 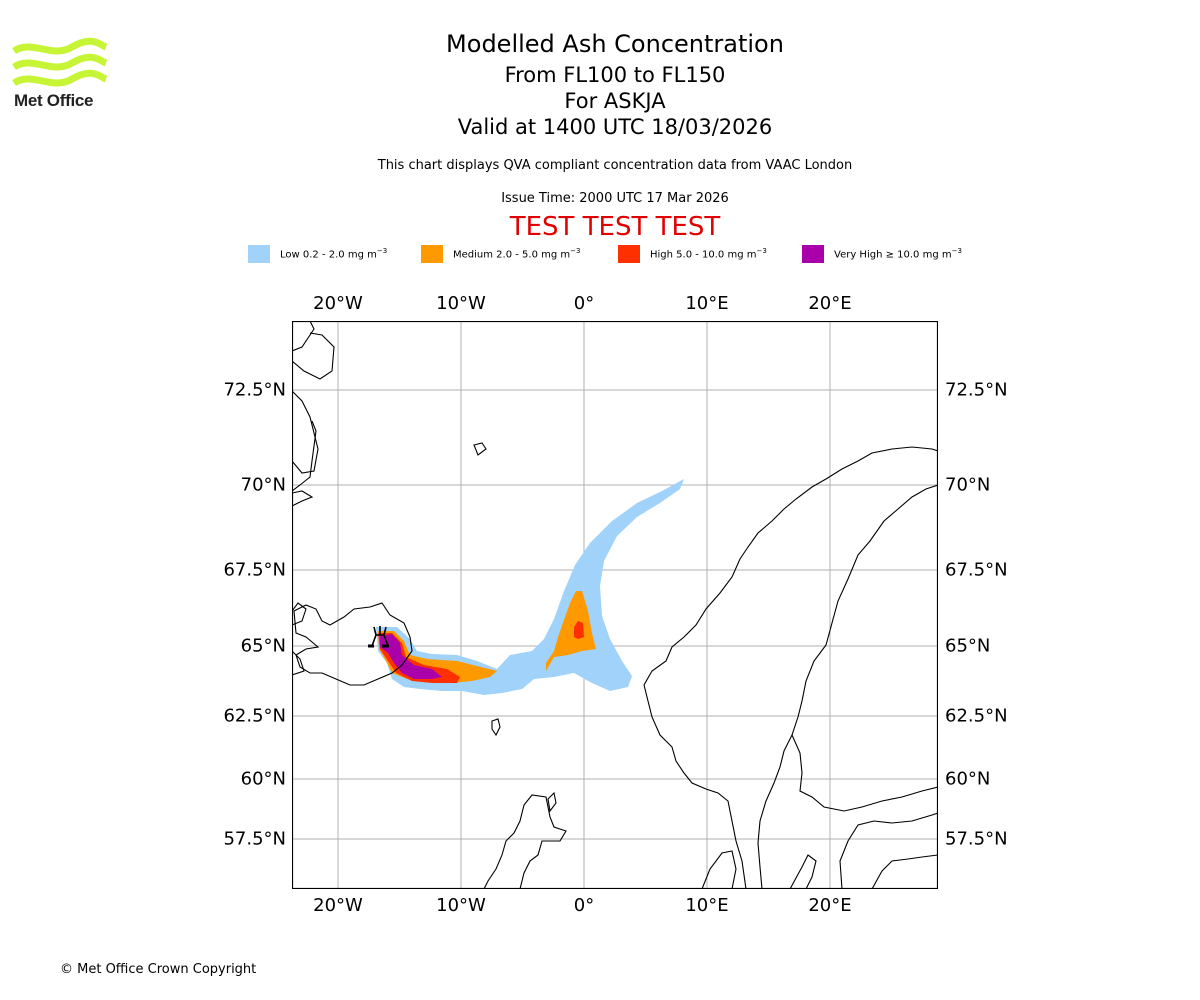 What do you see at coordinates (968, 485) in the screenshot?
I see `lat-tick-right: 70°N` at bounding box center [968, 485].